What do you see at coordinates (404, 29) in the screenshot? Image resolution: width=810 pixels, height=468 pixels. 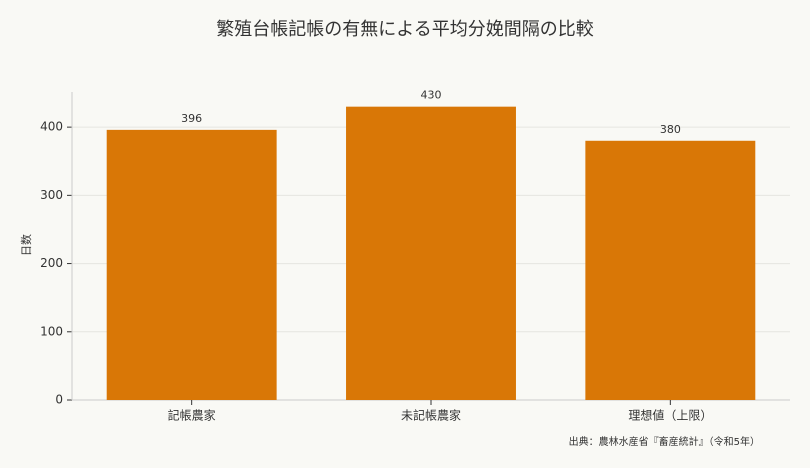 I see `chart-title: 繁殖台帳記帳の有無による平均分娩間隔の比較` at bounding box center [404, 29].